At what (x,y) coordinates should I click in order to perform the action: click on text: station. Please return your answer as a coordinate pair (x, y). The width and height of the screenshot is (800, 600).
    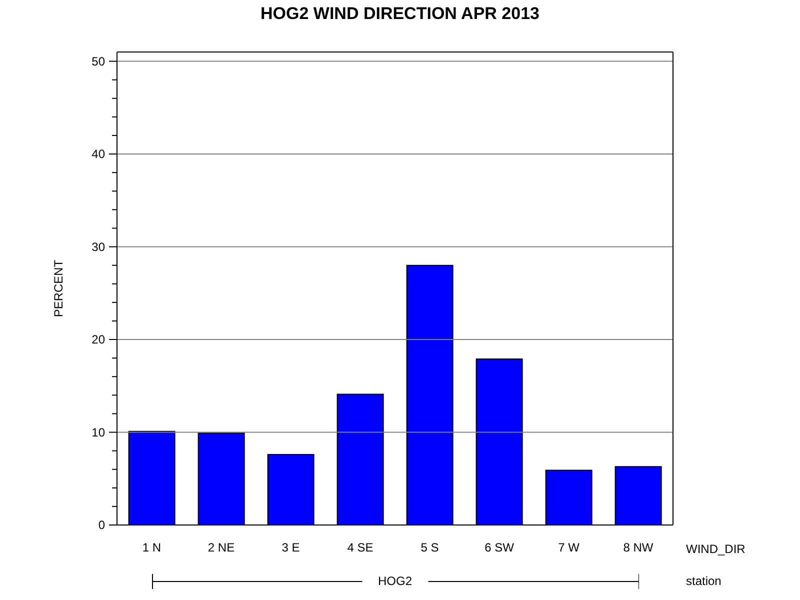
    Looking at the image, I should click on (704, 581).